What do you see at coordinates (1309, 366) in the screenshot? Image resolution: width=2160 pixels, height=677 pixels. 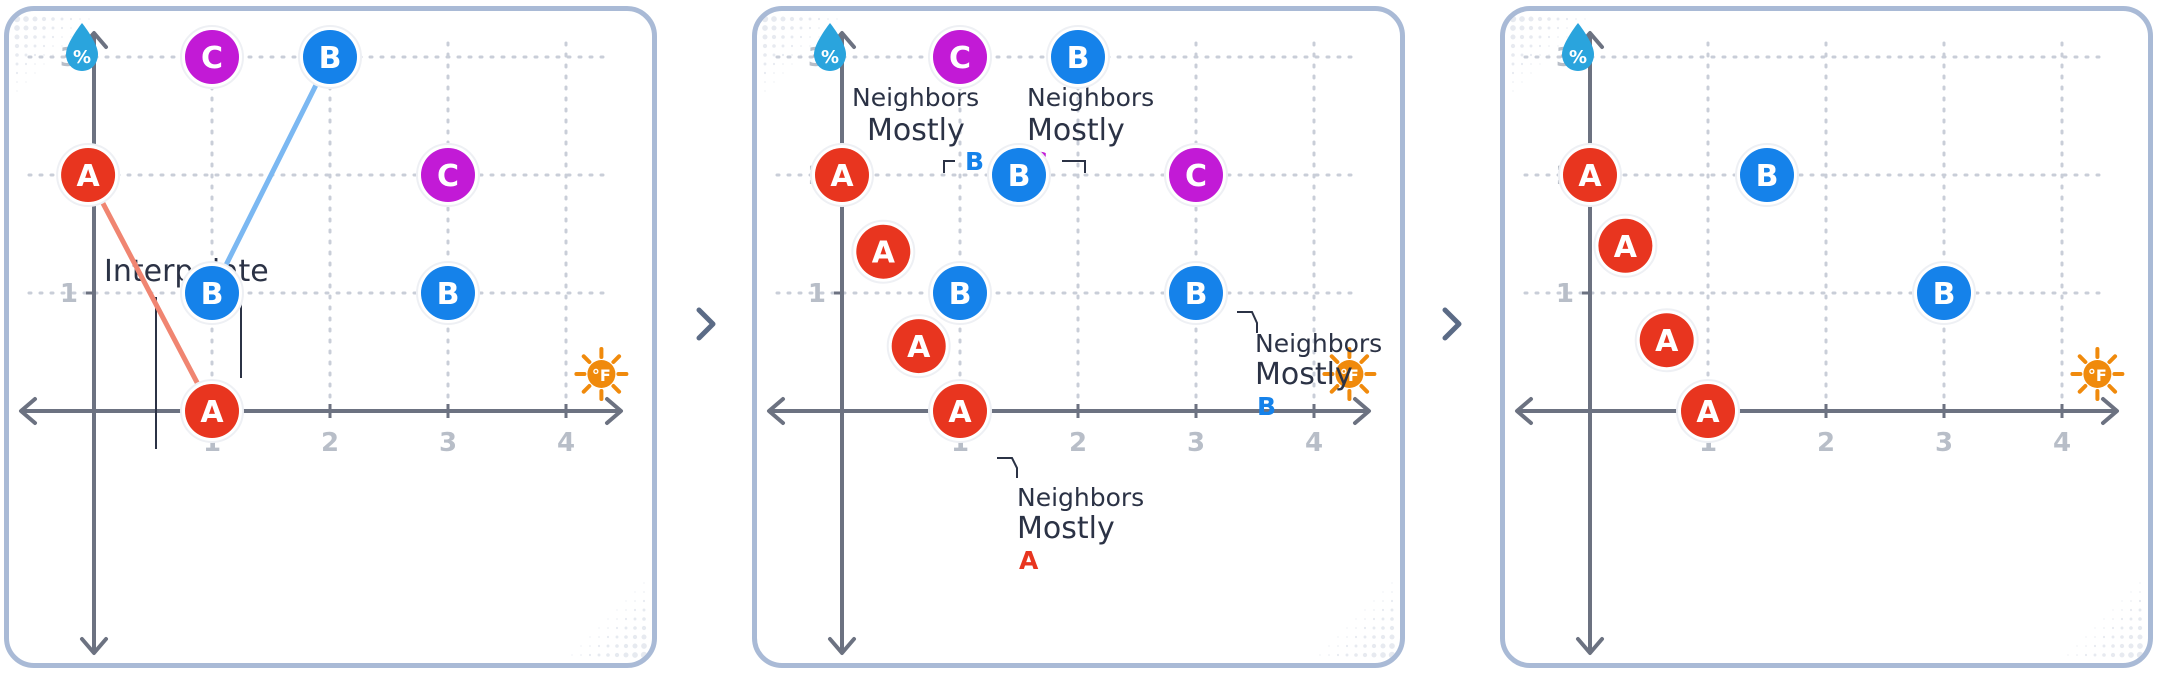 I see `callout-mostly-b-right: Neighbors Mostly B` at bounding box center [1309, 366].